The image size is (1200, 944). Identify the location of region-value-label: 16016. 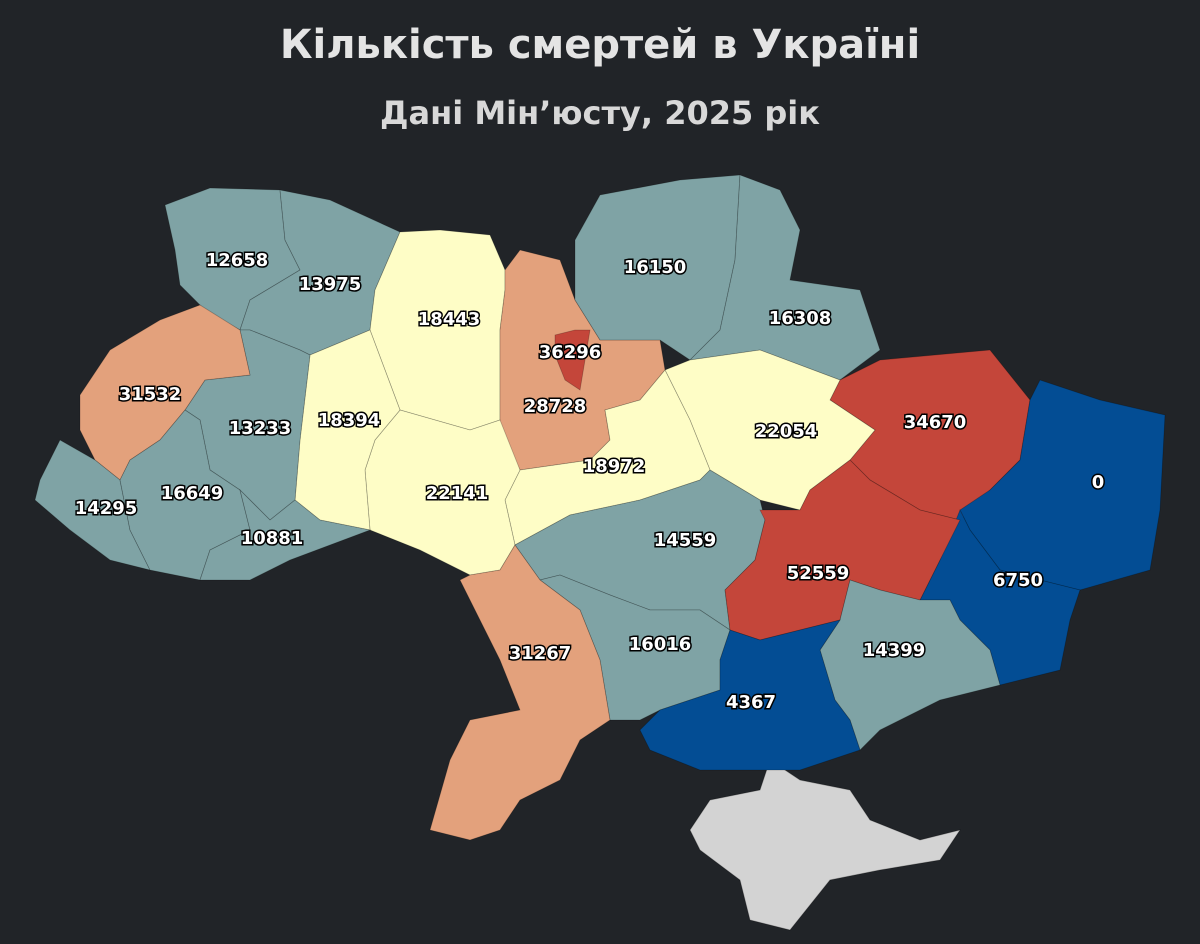
(660, 644).